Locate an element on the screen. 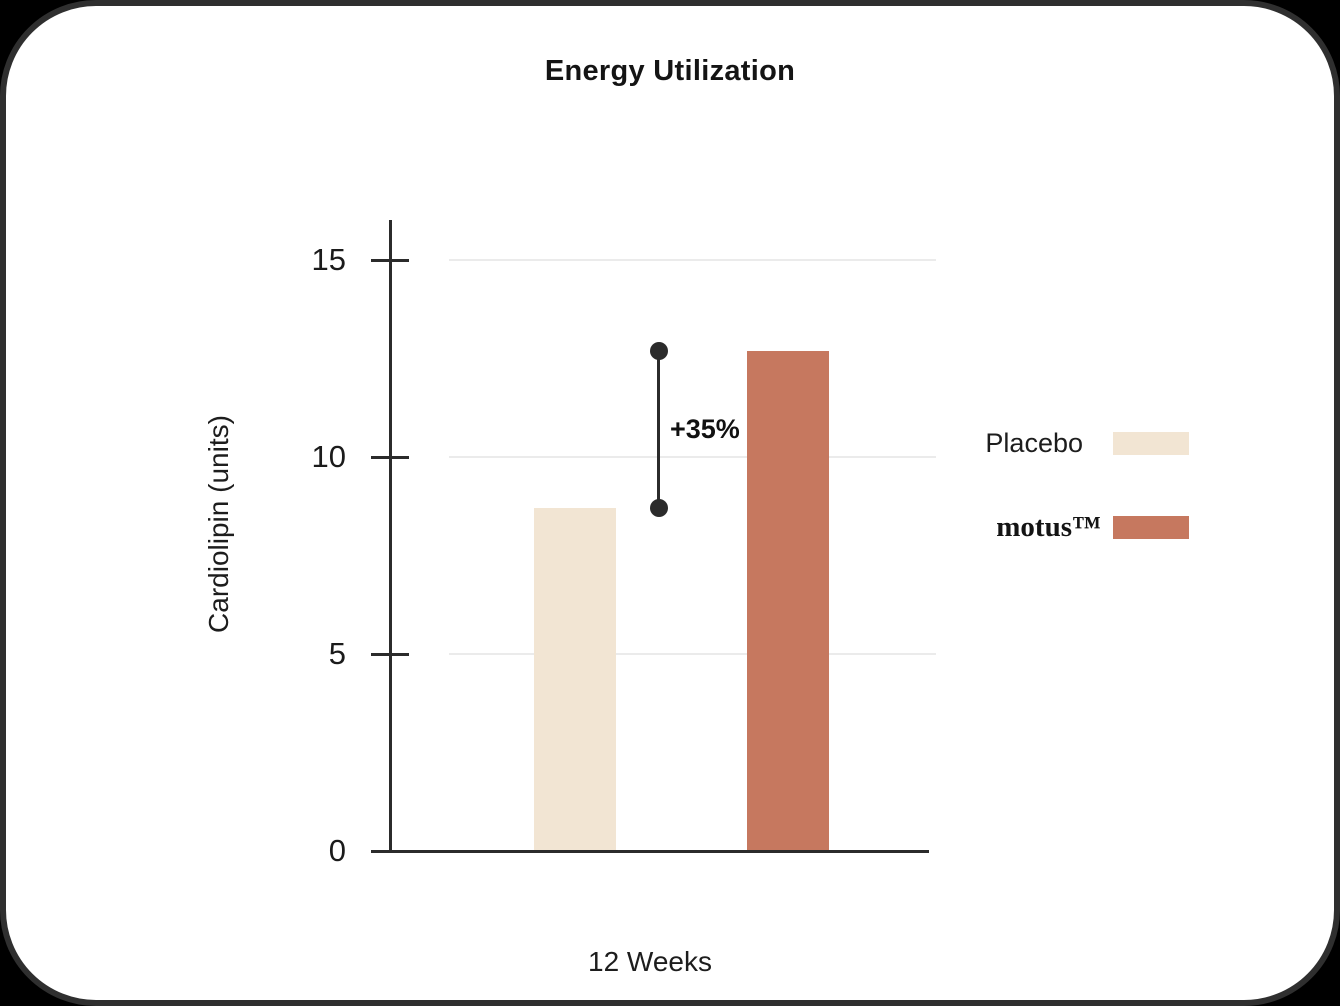 The width and height of the screenshot is (1340, 1006). annotation-label: +35% is located at coordinates (705, 429).